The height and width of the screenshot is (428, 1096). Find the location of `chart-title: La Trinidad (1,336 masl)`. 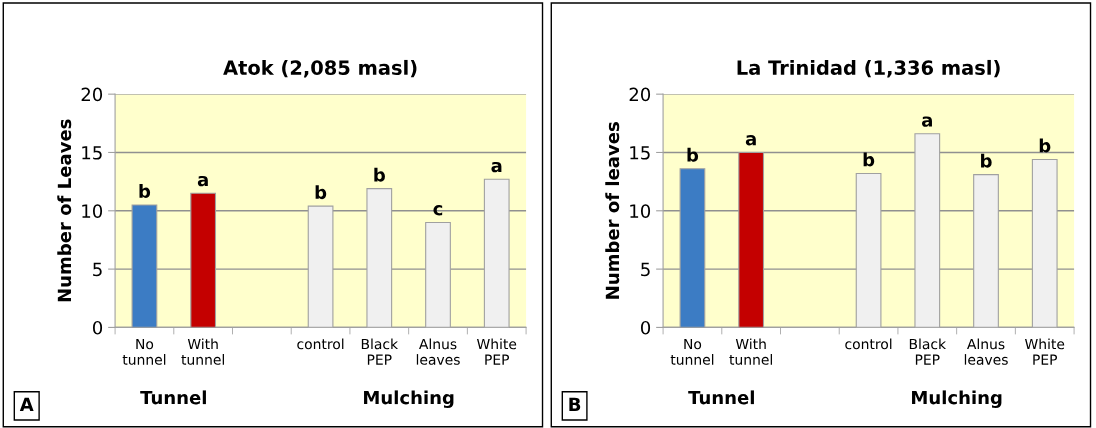

chart-title: La Trinidad (1,336 masl) is located at coordinates (868, 68).